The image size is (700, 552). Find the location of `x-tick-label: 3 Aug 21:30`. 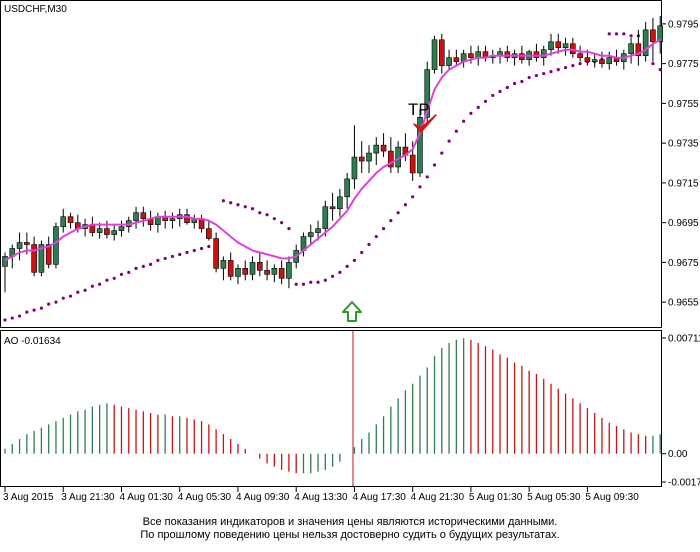

x-tick-label: 3 Aug 21:30 is located at coordinates (88, 497).